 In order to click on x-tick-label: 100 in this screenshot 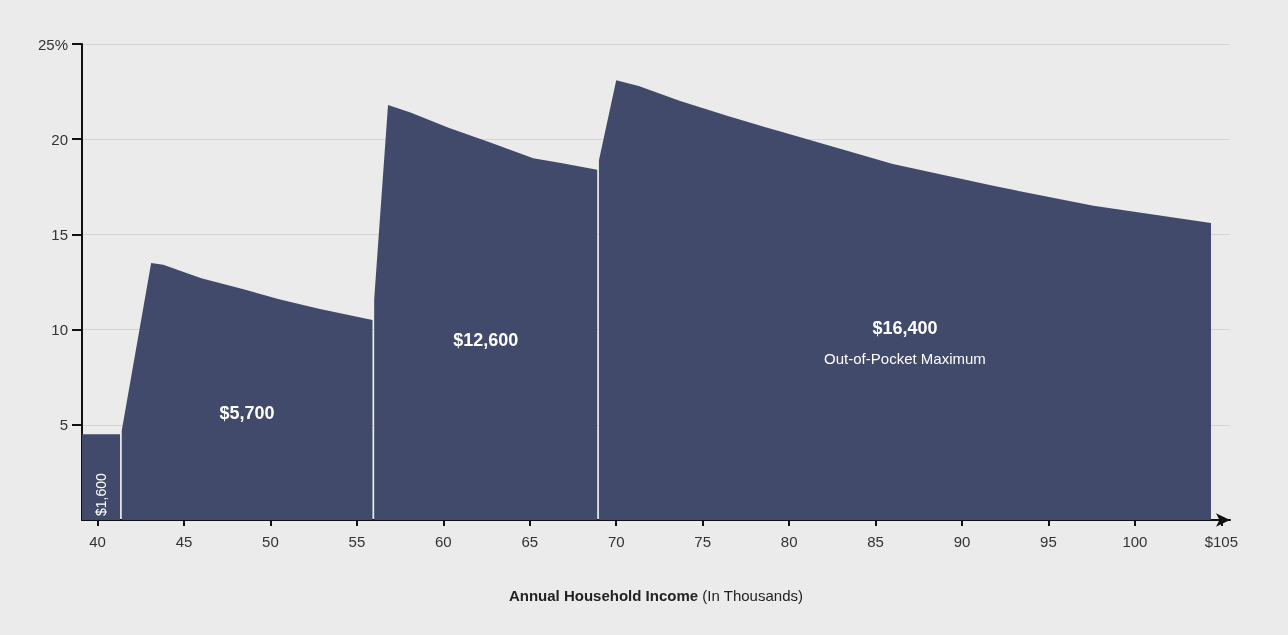, I will do `click(1135, 541)`.